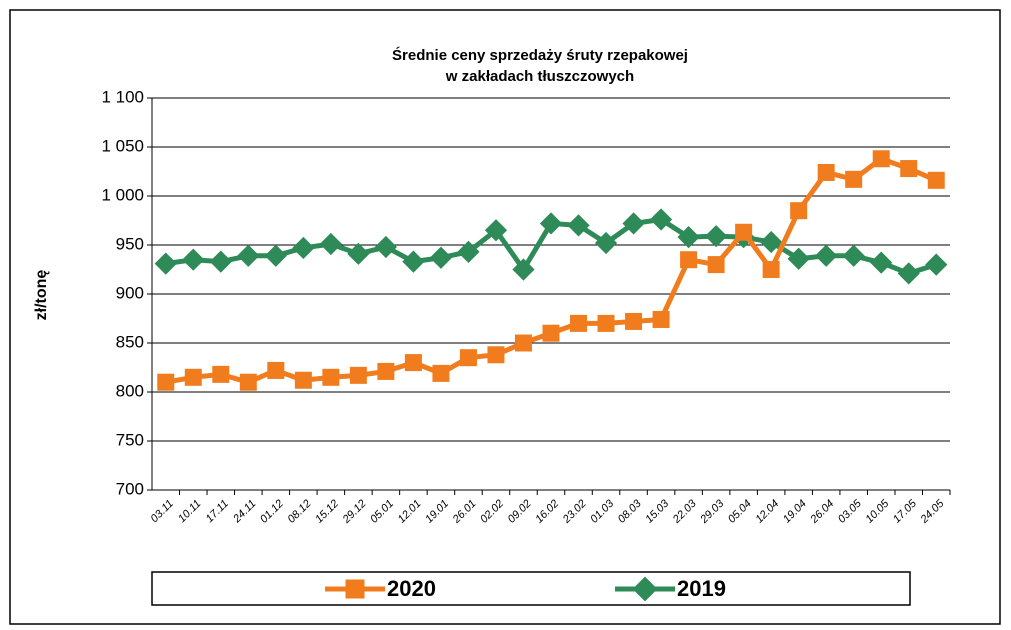  Describe the element at coordinates (122, 194) in the screenshot. I see `y-tick-label: 1 000` at that location.